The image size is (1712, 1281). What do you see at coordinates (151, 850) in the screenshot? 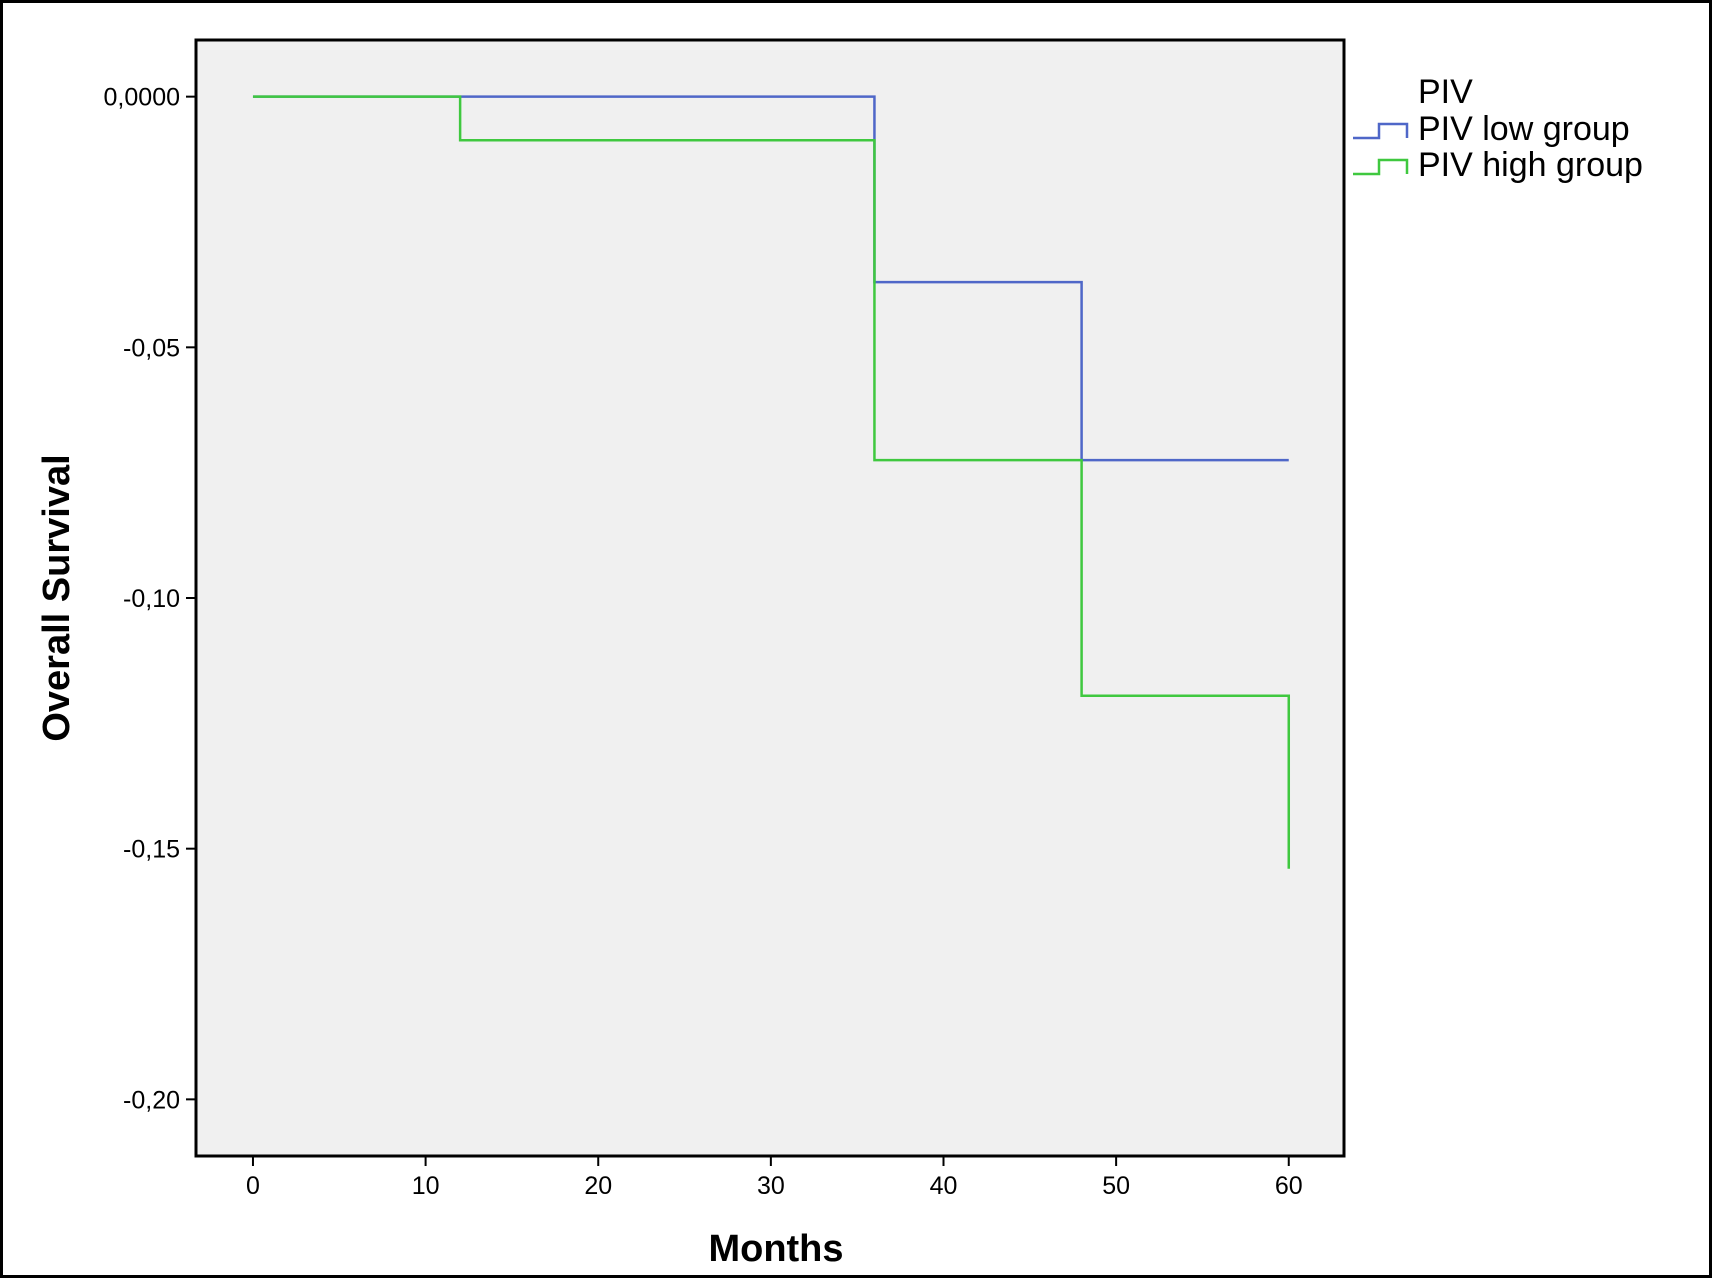
I see `y-tick-label: -0,15` at bounding box center [151, 850].